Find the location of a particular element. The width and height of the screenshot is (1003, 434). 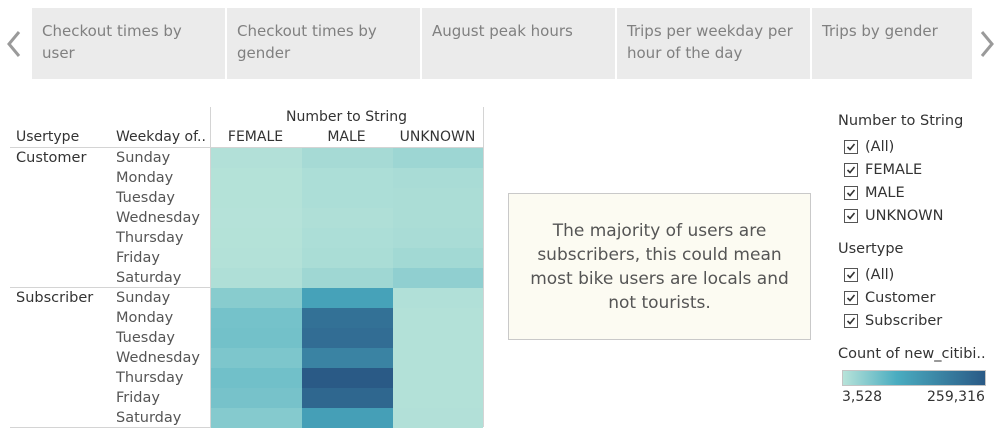

usertype-label-subscriber: Subscriber is located at coordinates (55, 298).